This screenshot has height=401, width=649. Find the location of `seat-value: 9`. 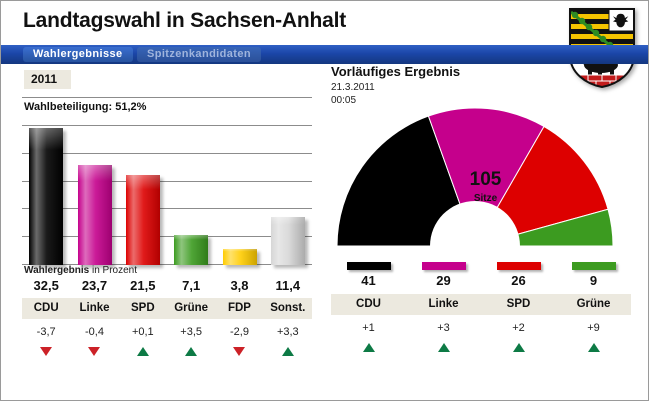

seat-value: 9 is located at coordinates (593, 280).